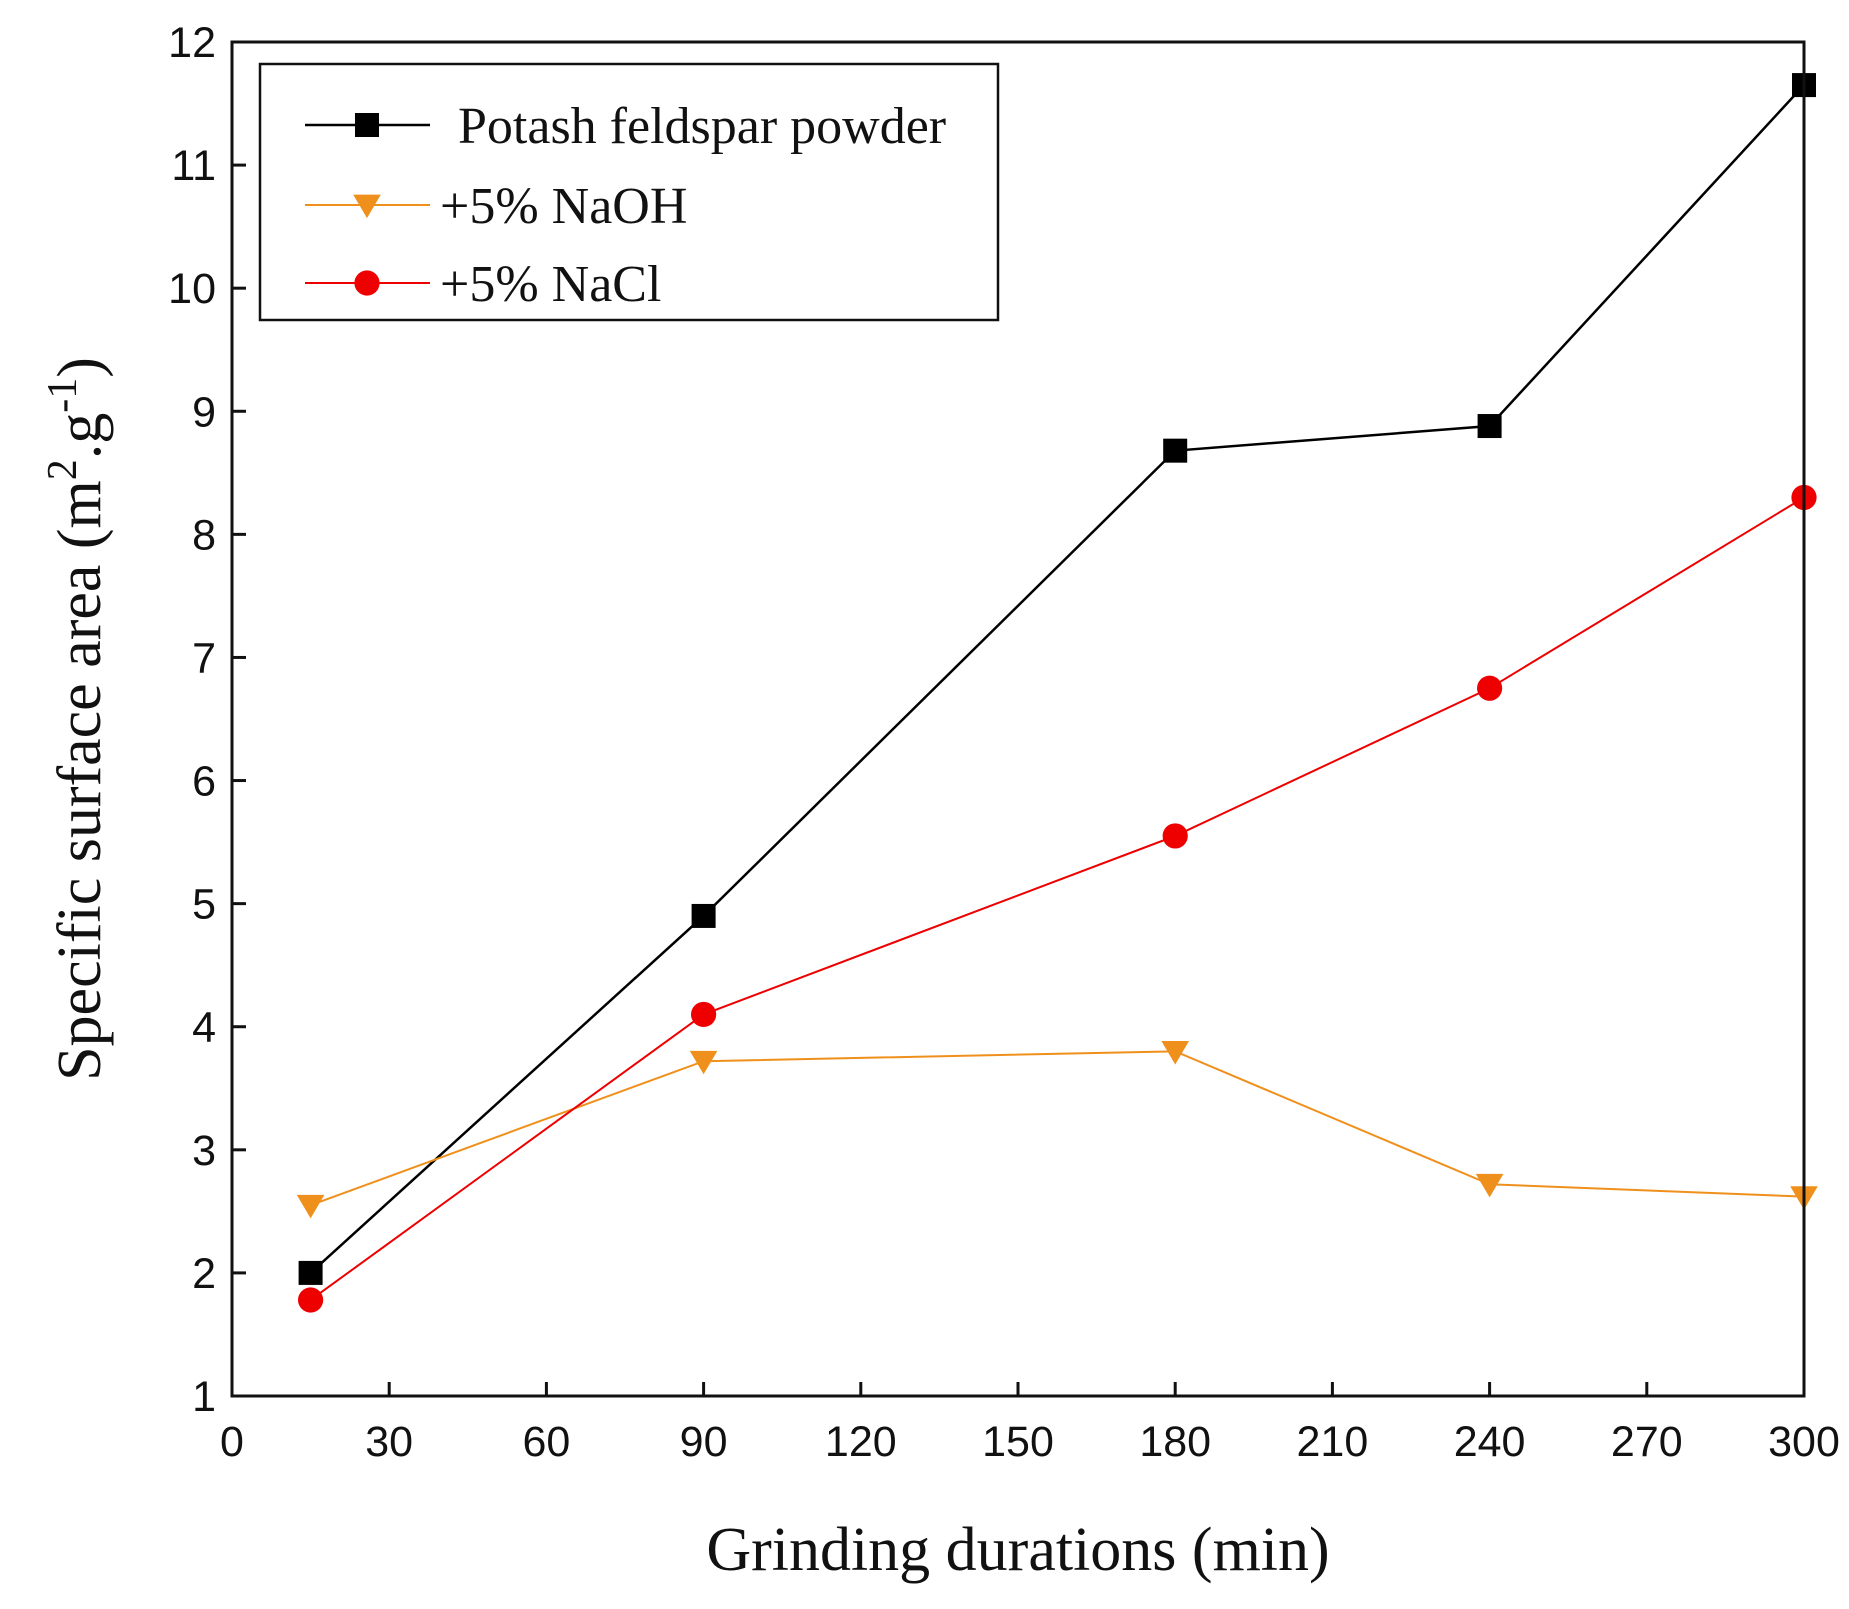 This screenshot has width=1849, height=1609. Describe the element at coordinates (192, 43) in the screenshot. I see `y-tick-label: 12` at that location.